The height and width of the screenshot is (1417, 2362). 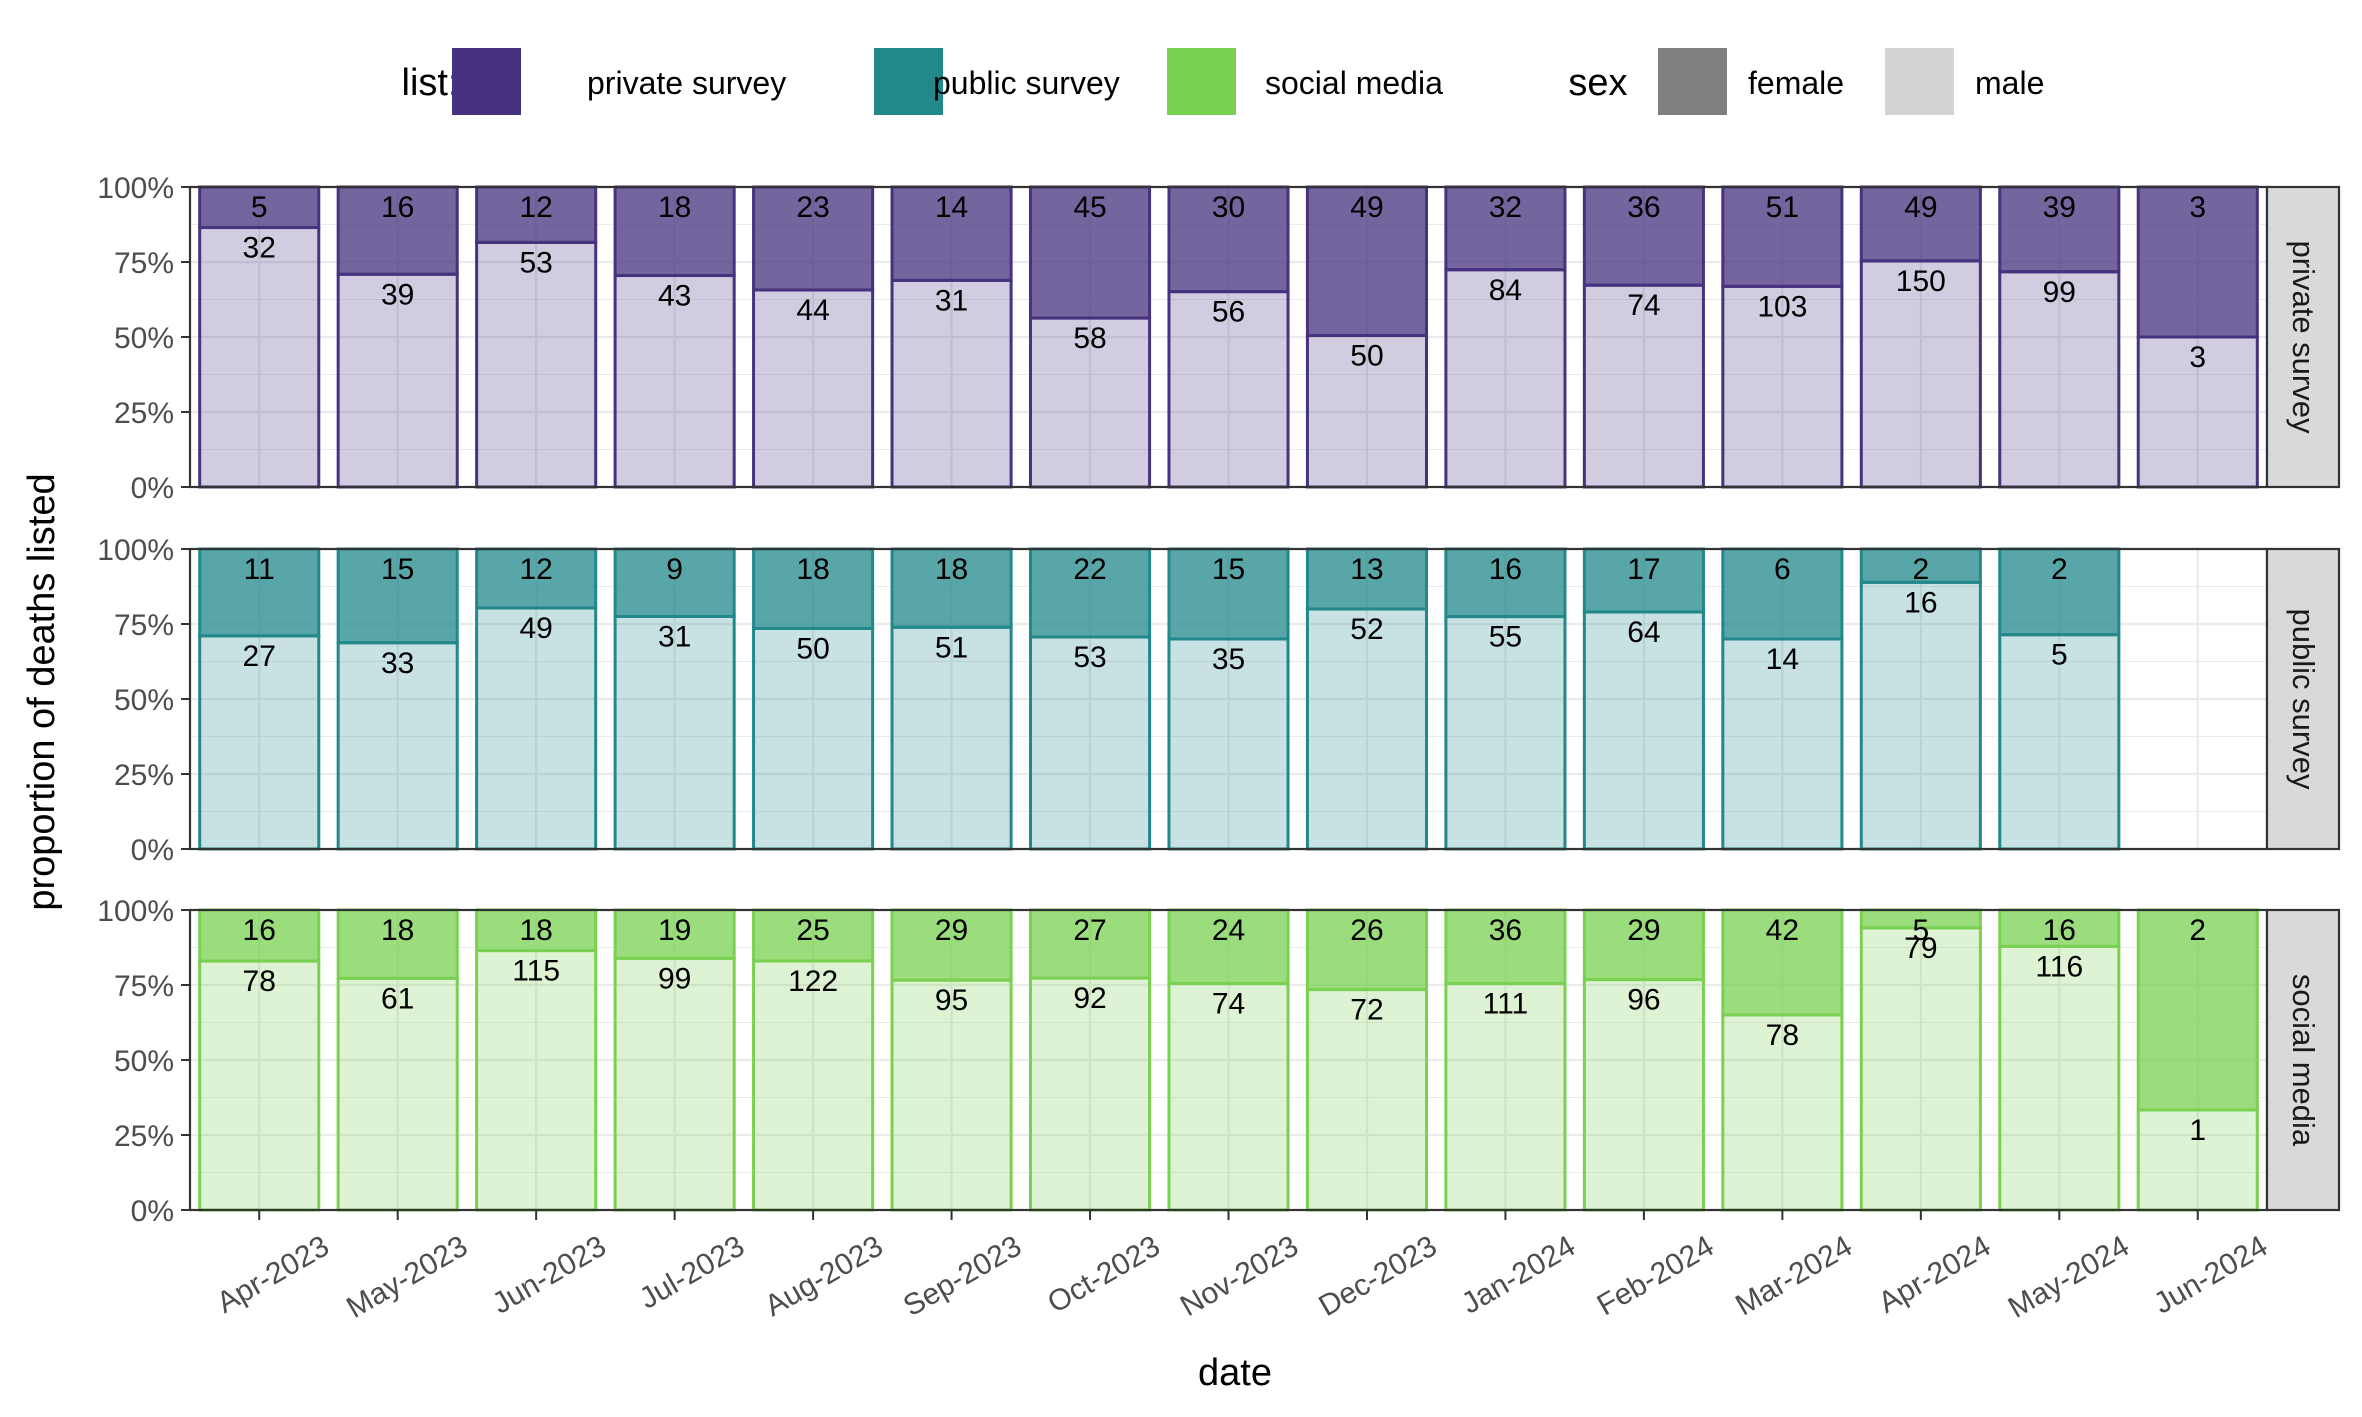 I want to click on data-label-male: 74, so click(x=1643, y=305).